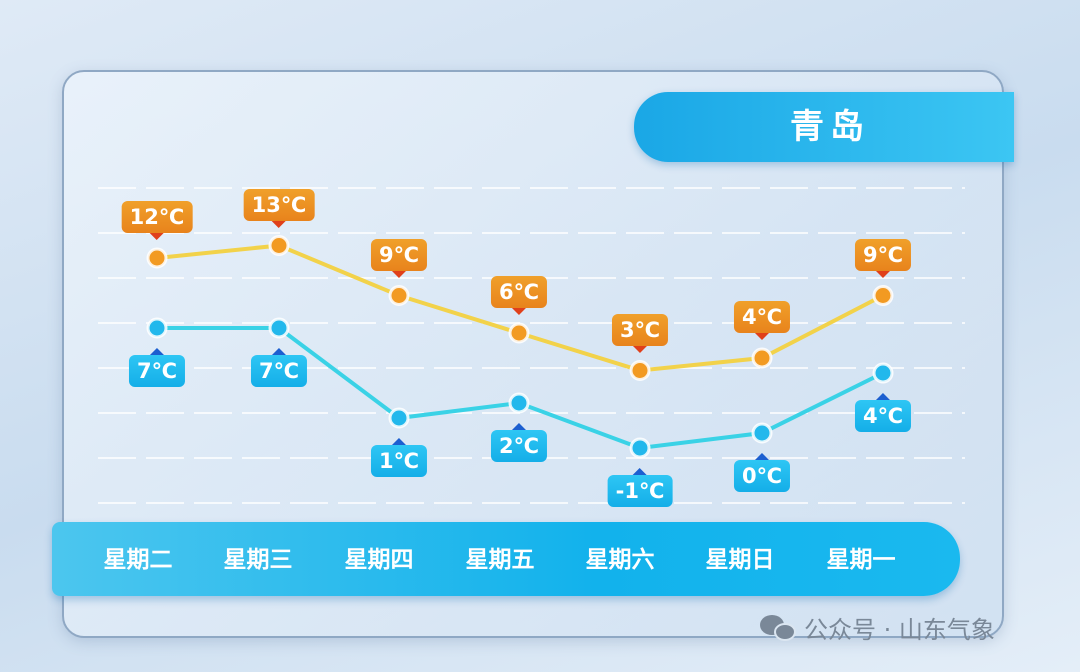 Image resolution: width=1080 pixels, height=672 pixels. Describe the element at coordinates (740, 560) in the screenshot. I see `day-label: 星期日` at that location.